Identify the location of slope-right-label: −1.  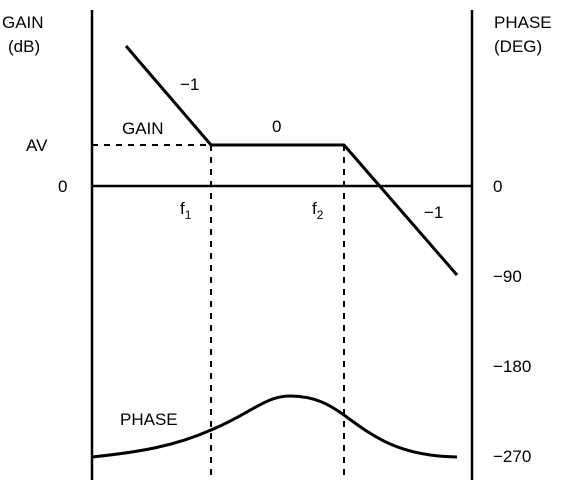
(433, 212).